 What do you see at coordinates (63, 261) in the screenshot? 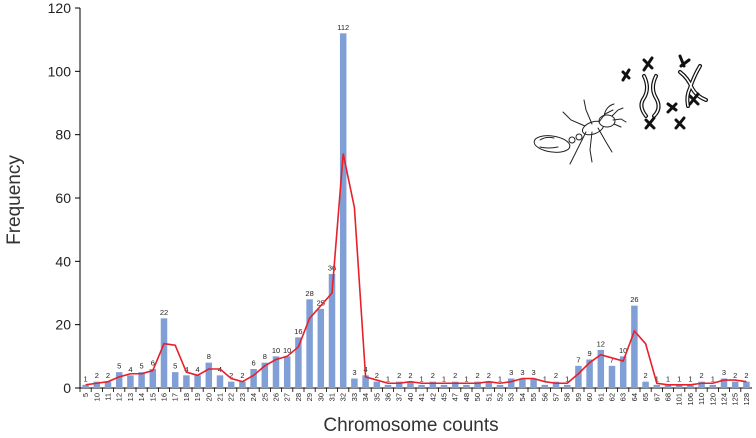
I see `y-tick-label: 40` at bounding box center [63, 261].